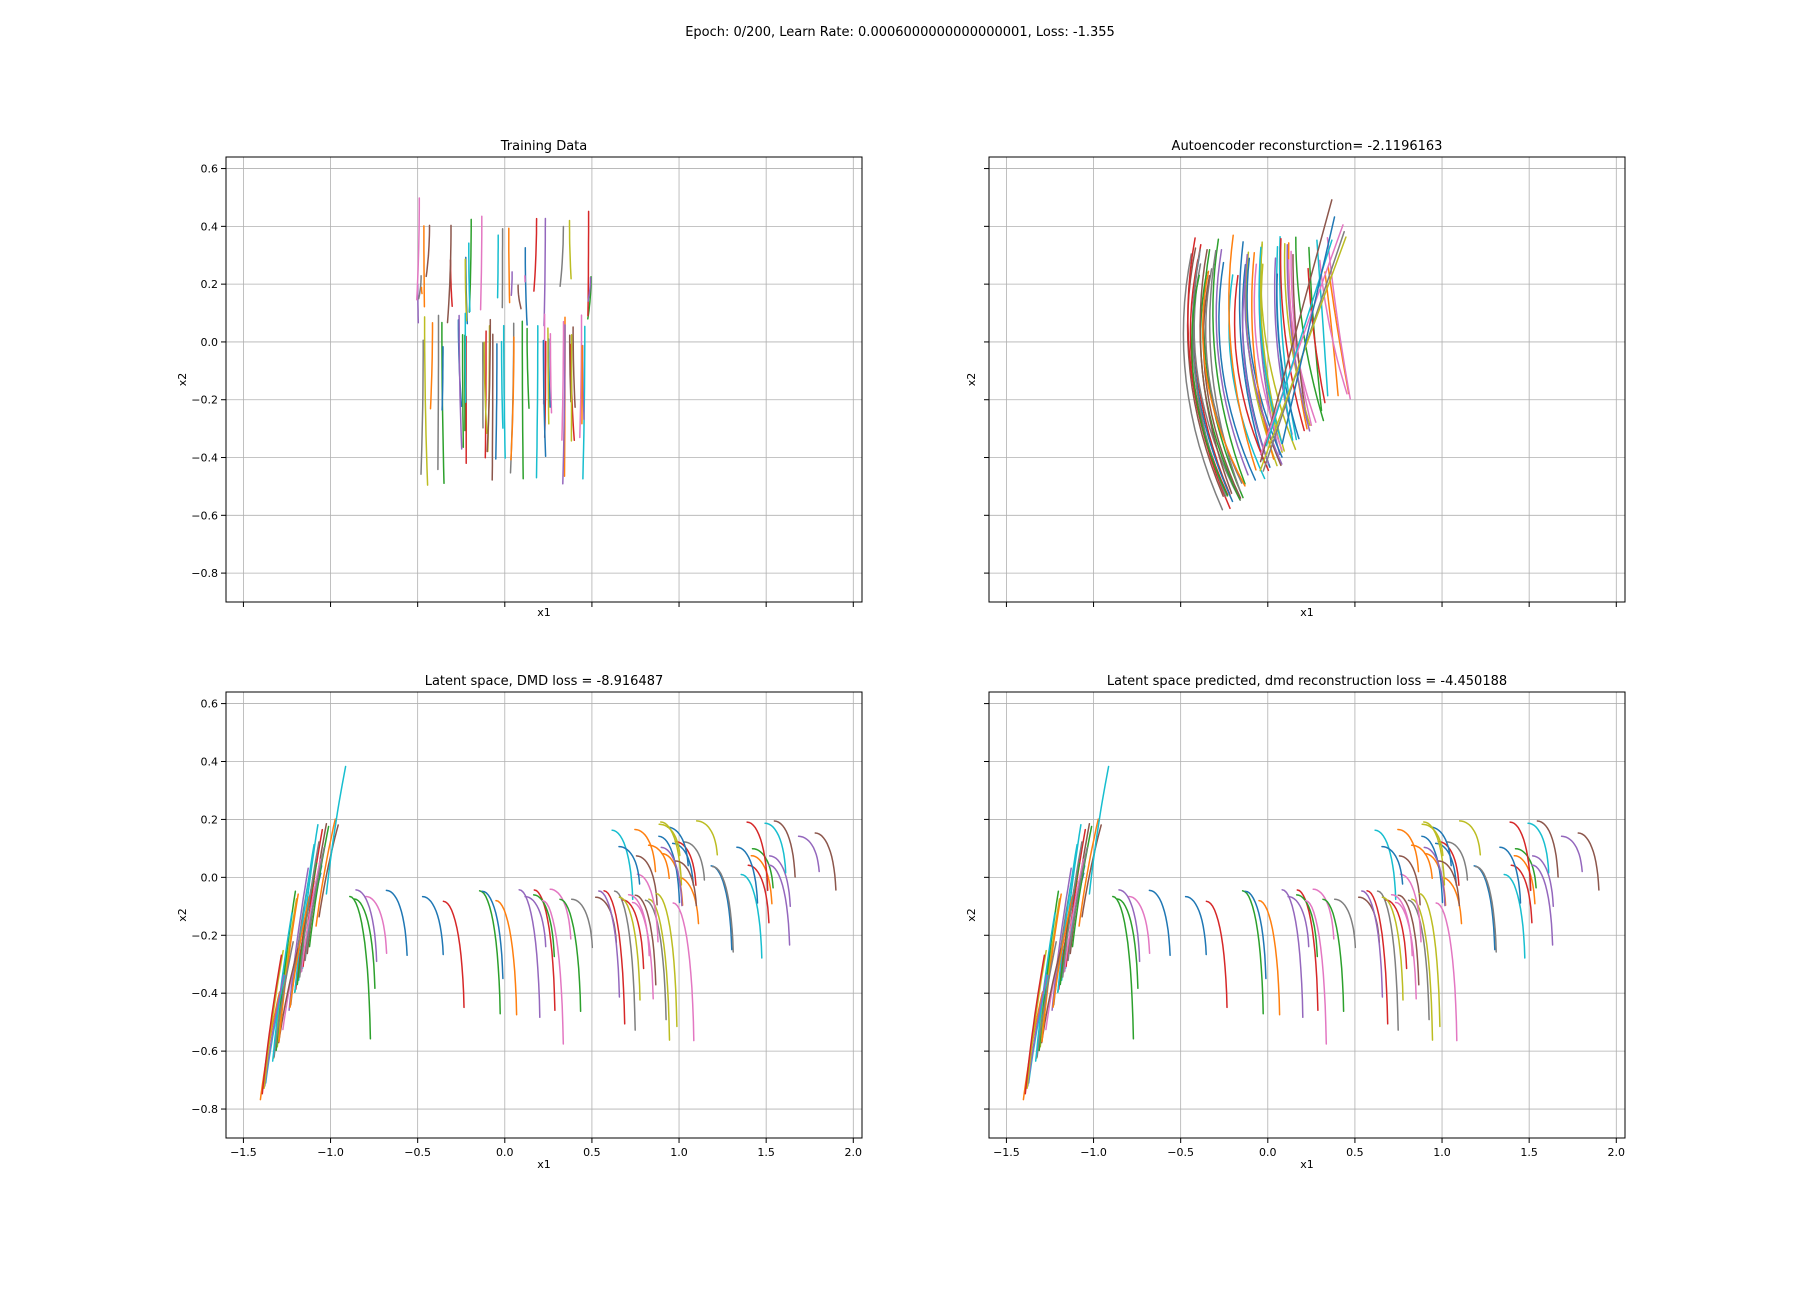 This screenshot has height=1296, width=1800. What do you see at coordinates (1529, 1152) in the screenshot?
I see `x-tick-label: 1.5` at bounding box center [1529, 1152].